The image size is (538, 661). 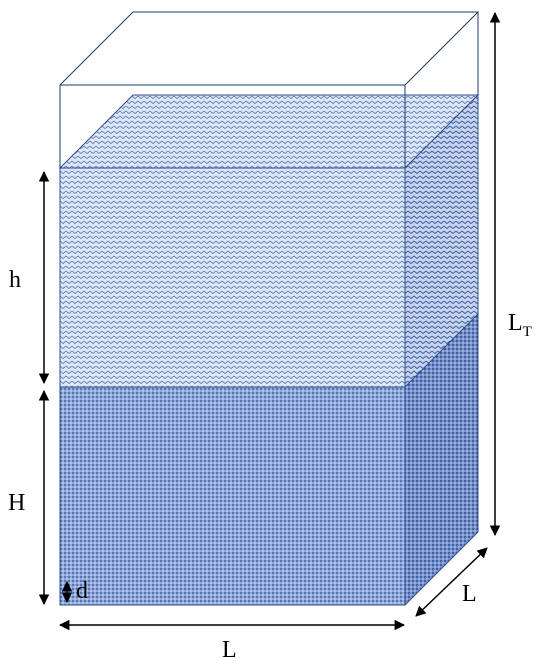 What do you see at coordinates (15, 280) in the screenshot?
I see `h-label: h` at bounding box center [15, 280].